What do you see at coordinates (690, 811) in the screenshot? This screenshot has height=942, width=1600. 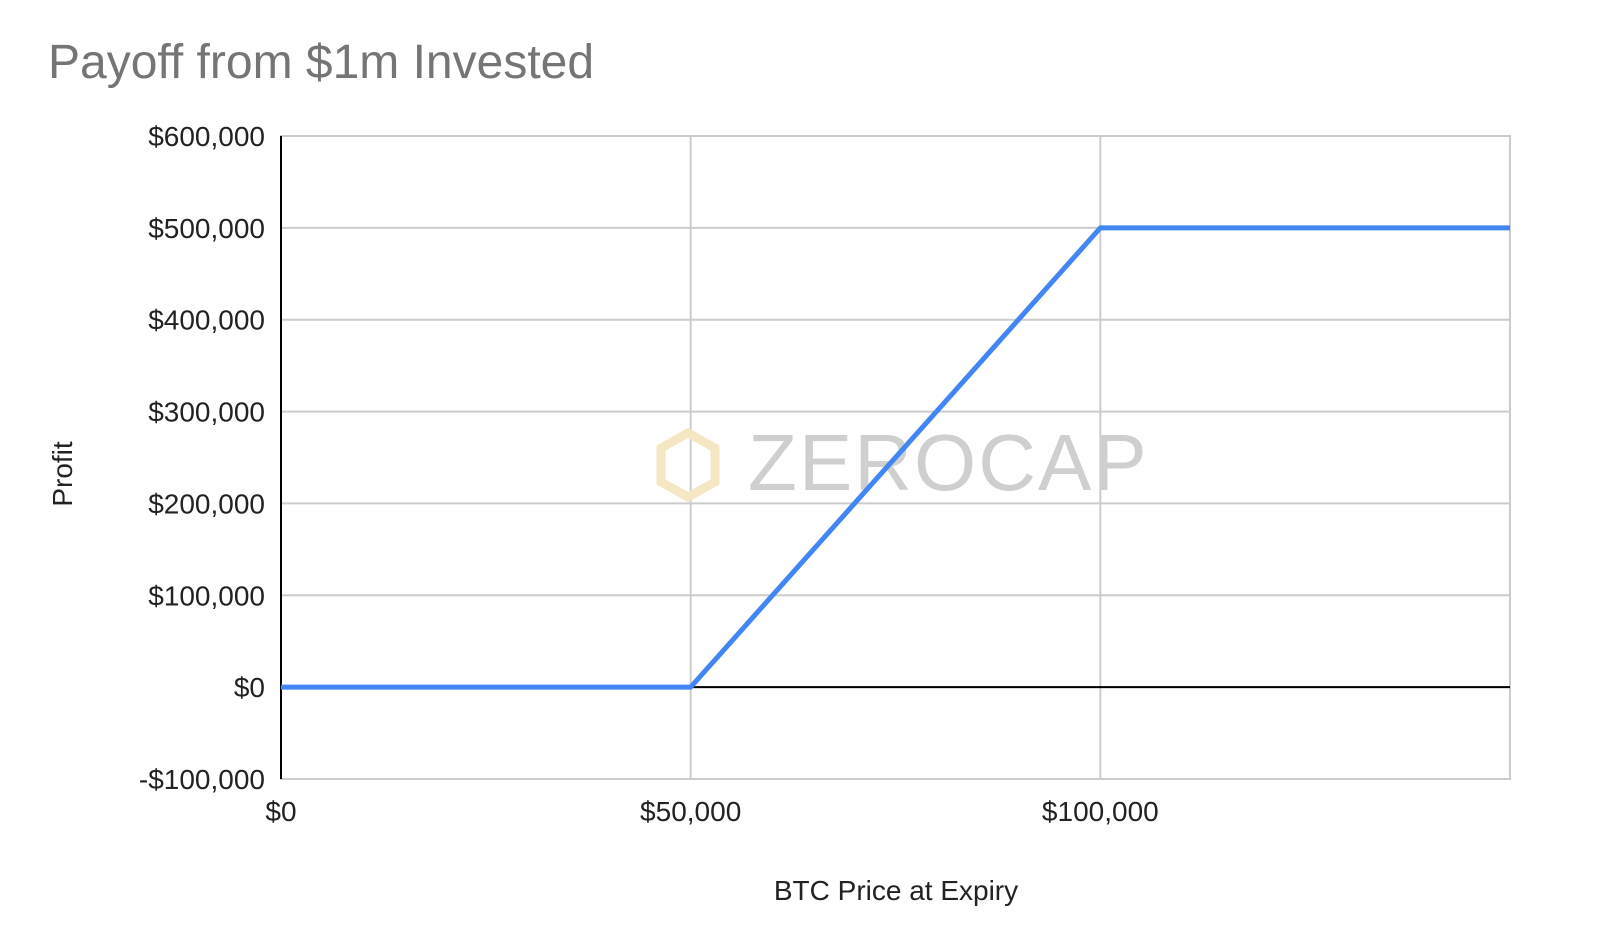 I see `x-tick-label: $50,000` at bounding box center [690, 811].